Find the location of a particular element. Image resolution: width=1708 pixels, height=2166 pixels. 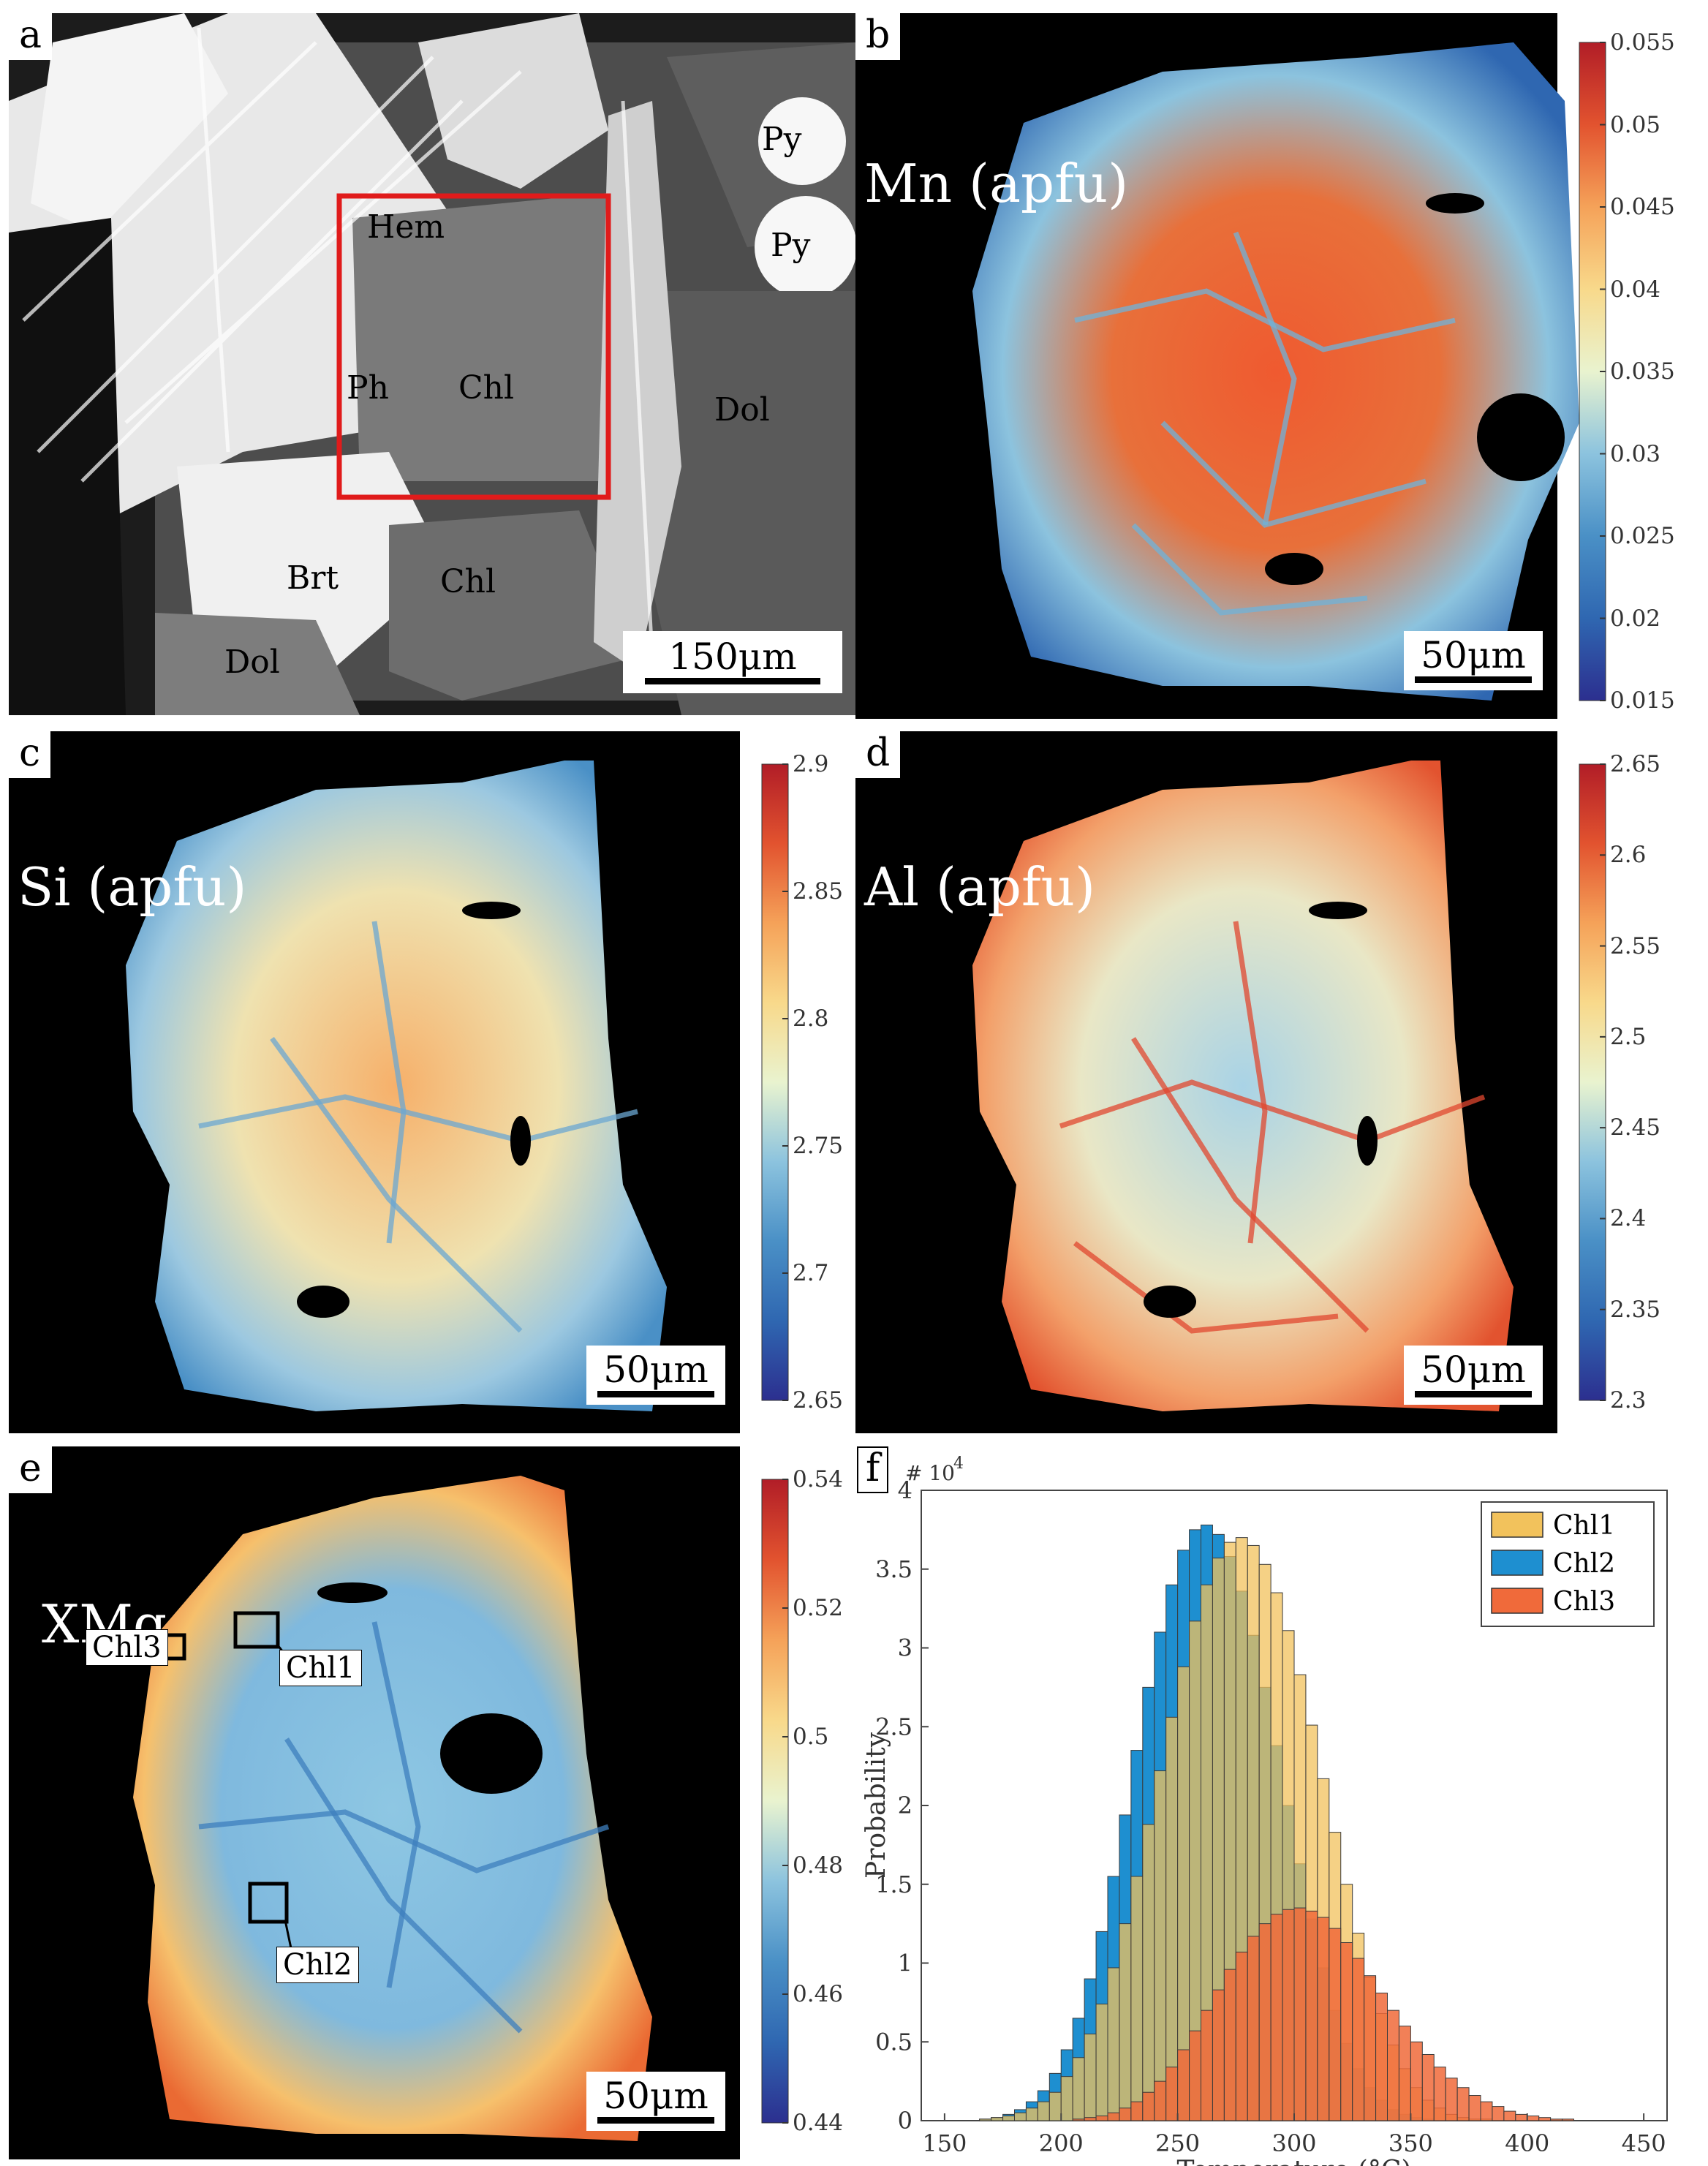

callout-chl1: Chl1 is located at coordinates (320, 1668).